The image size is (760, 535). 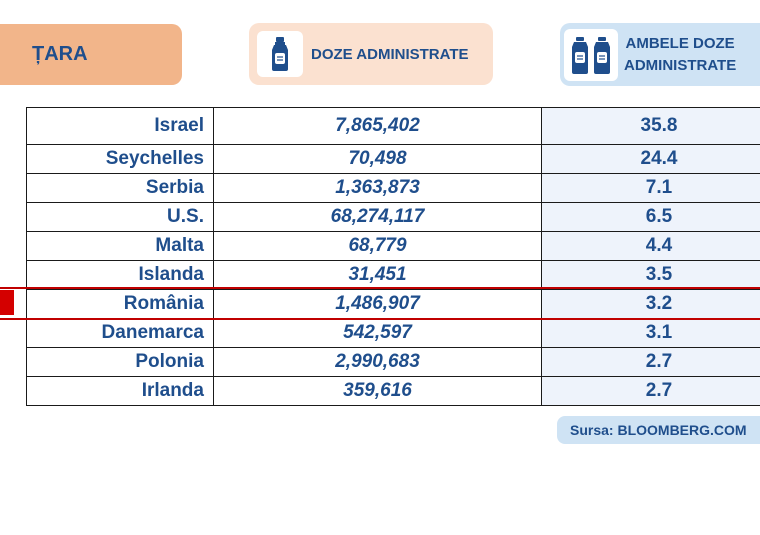 What do you see at coordinates (650, 188) in the screenshot?
I see `both-doses-cell: 7.1` at bounding box center [650, 188].